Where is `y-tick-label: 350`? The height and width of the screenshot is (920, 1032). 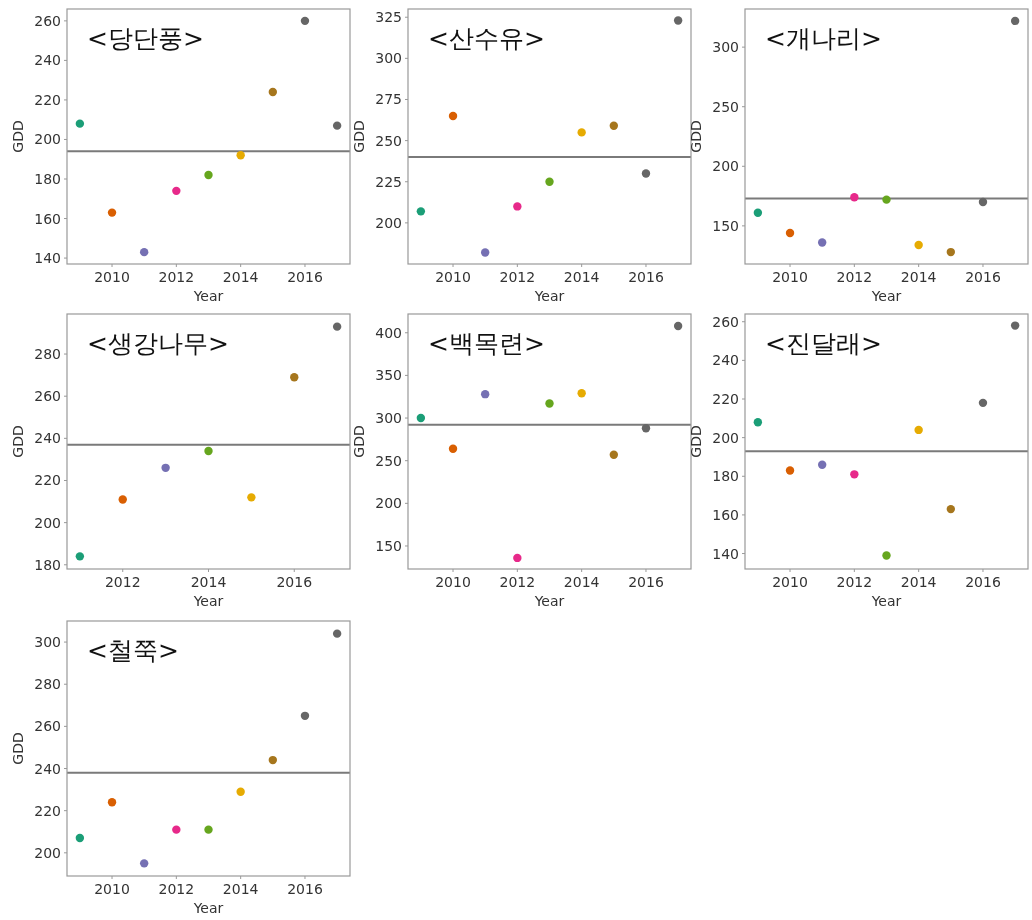 y-tick-label: 350 is located at coordinates (388, 375).